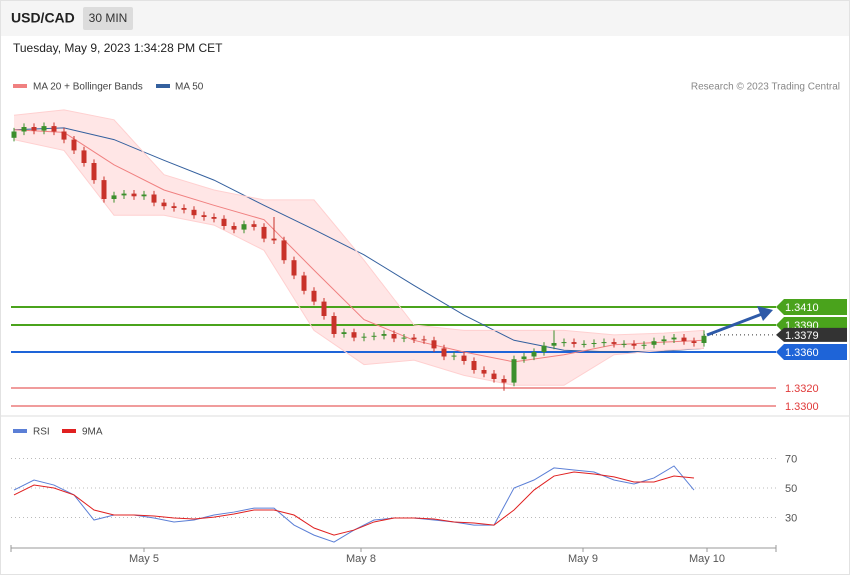  Describe the element at coordinates (707, 559) in the screenshot. I see `x-tick-label: May 10` at that location.